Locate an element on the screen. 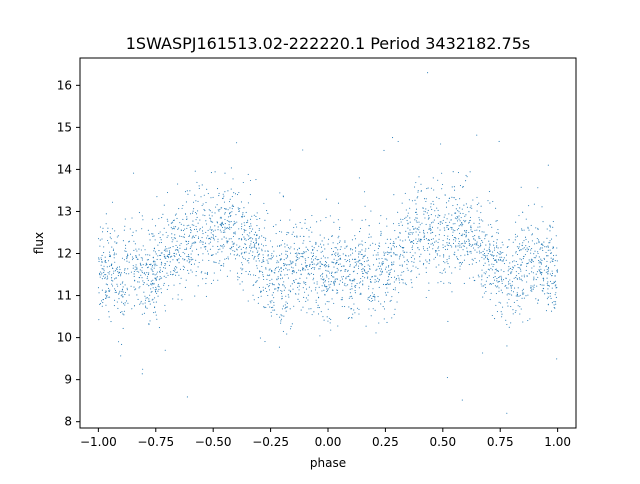 This screenshot has height=484, width=640. y-tick-label: 15 is located at coordinates (64, 127).